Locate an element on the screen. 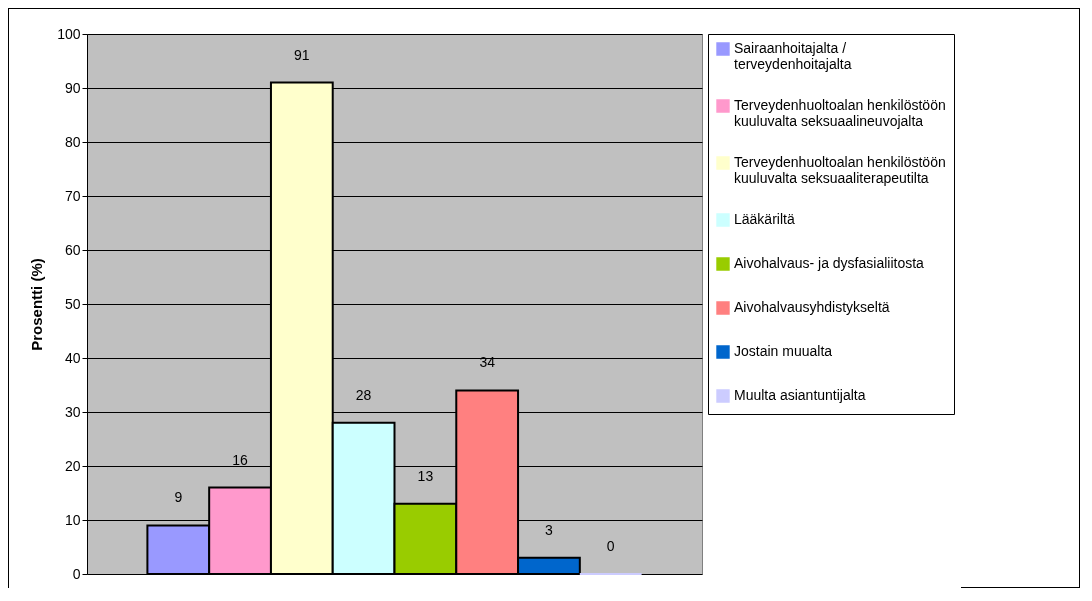 Image resolution: width=1092 pixels, height=601 pixels. data-label: 16 is located at coordinates (240, 459).